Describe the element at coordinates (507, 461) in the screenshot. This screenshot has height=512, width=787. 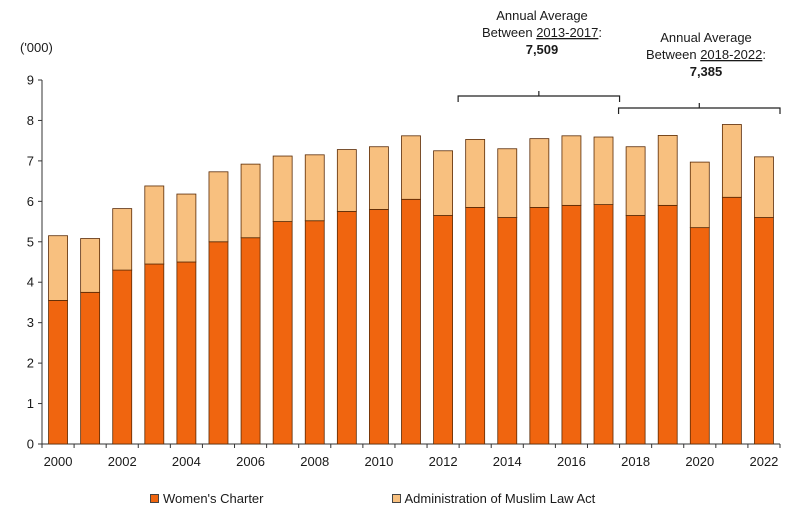
I see `x-tick-label: 2014` at that location.